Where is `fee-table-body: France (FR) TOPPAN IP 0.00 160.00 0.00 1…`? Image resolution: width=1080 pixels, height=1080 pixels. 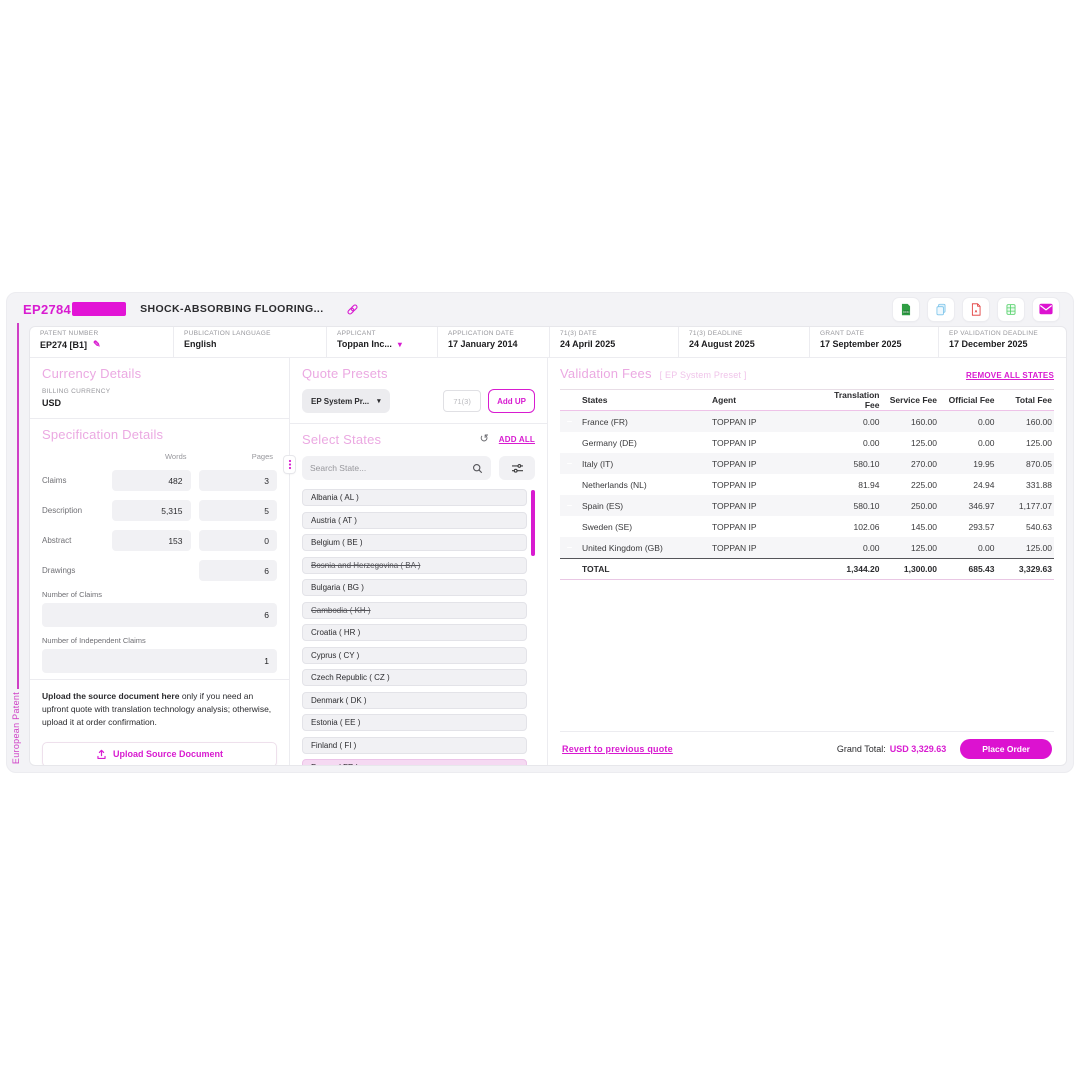 fee-table-body: France (FR) TOPPAN IP 0.00 160.00 0.00 1… is located at coordinates (807, 484).